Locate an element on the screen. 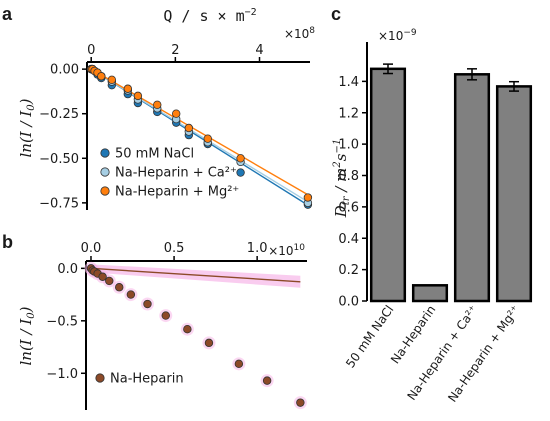  panel-b-y-tick-label: −1.0 is located at coordinates (62, 374).